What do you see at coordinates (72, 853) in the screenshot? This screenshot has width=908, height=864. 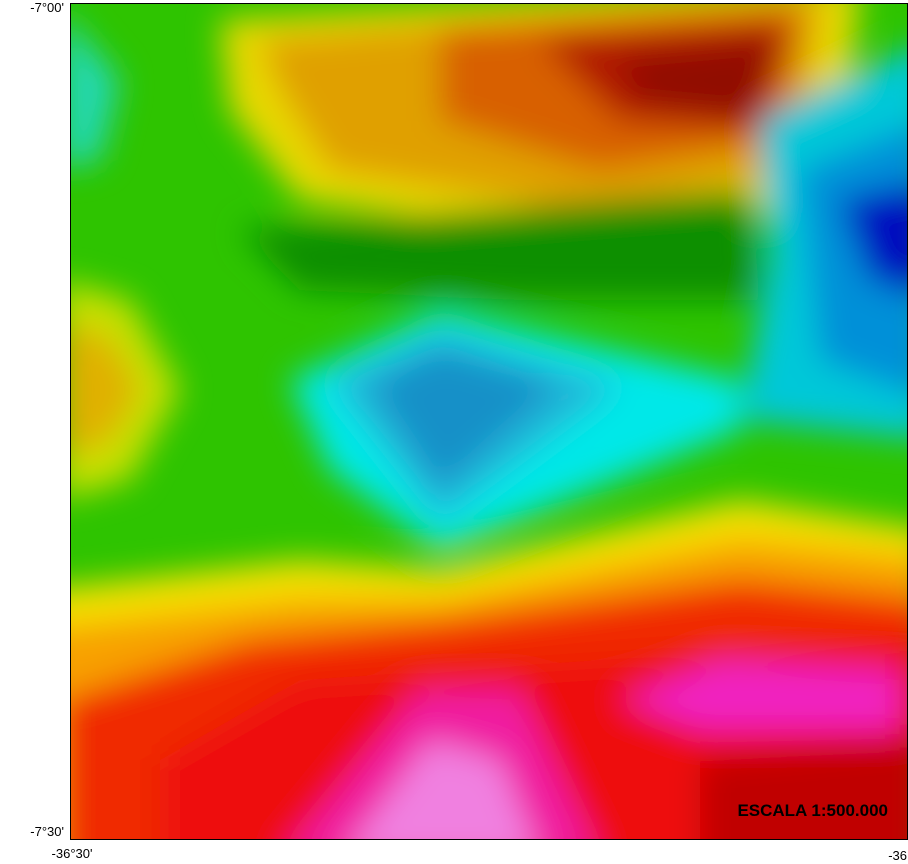 I see `lon-left-label: -36°30'` at bounding box center [72, 853].